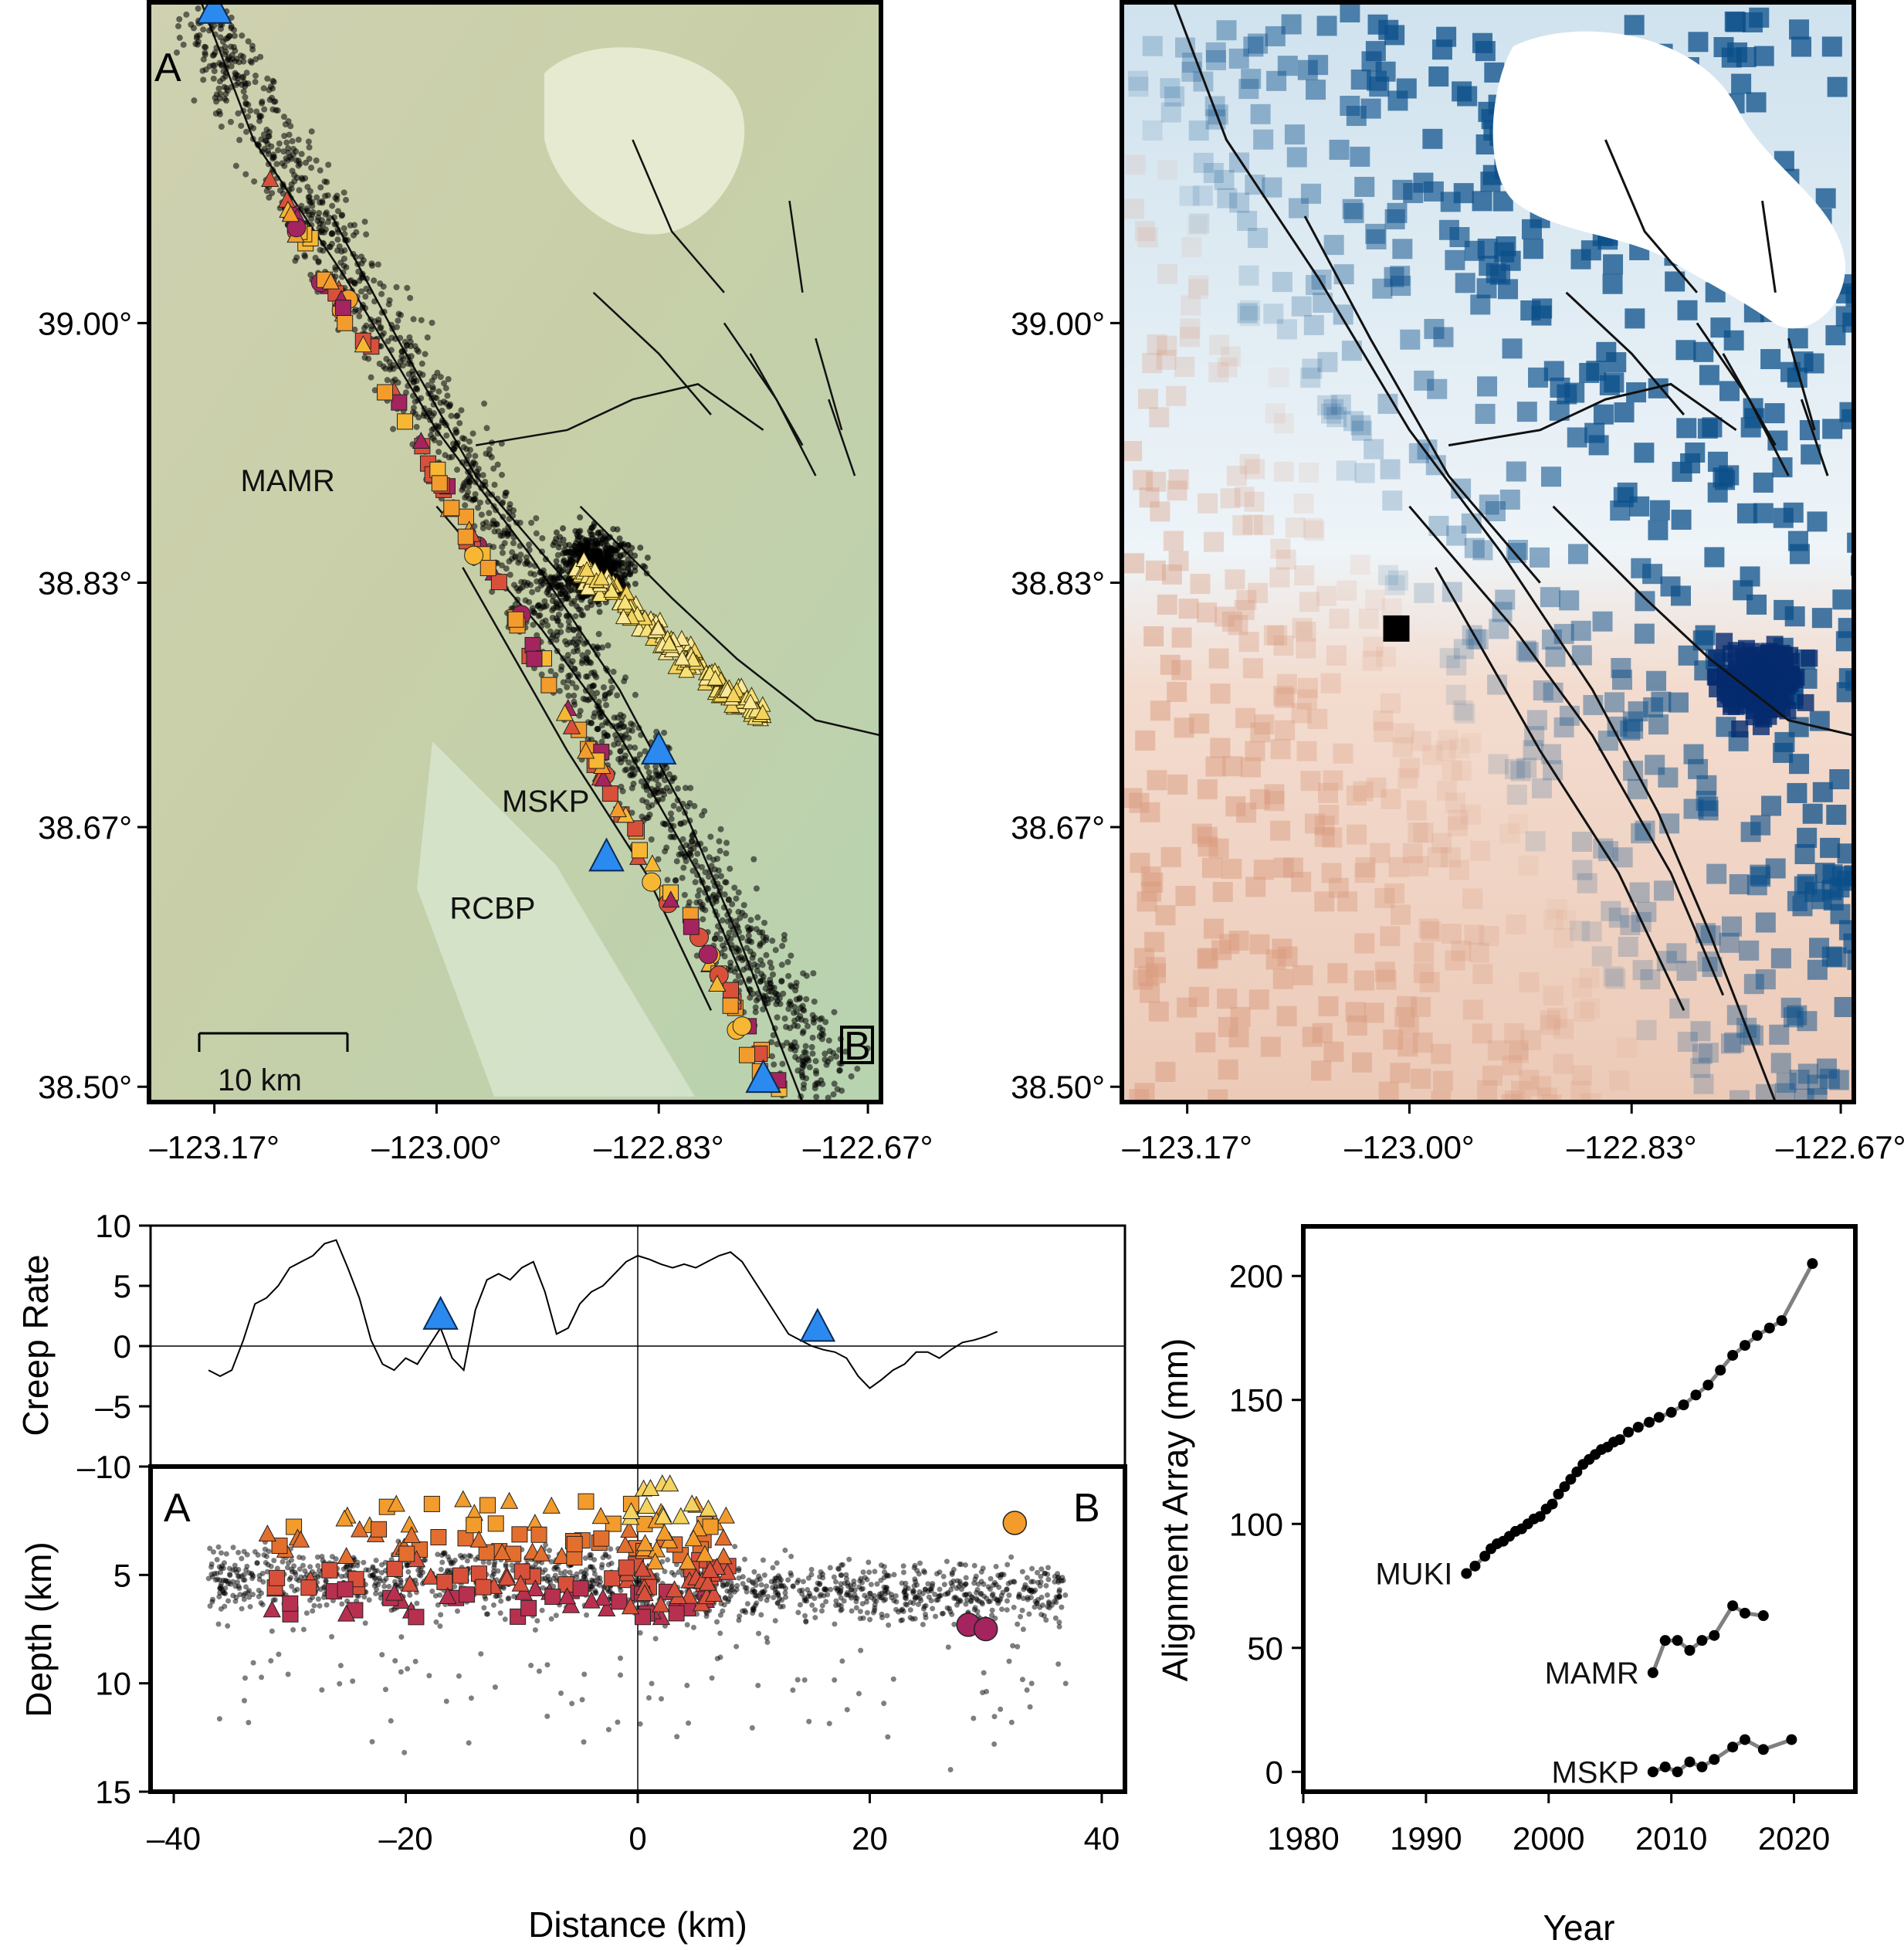 The height and width of the screenshot is (1950, 1904). I want to click on event-square, so click(731, 991).